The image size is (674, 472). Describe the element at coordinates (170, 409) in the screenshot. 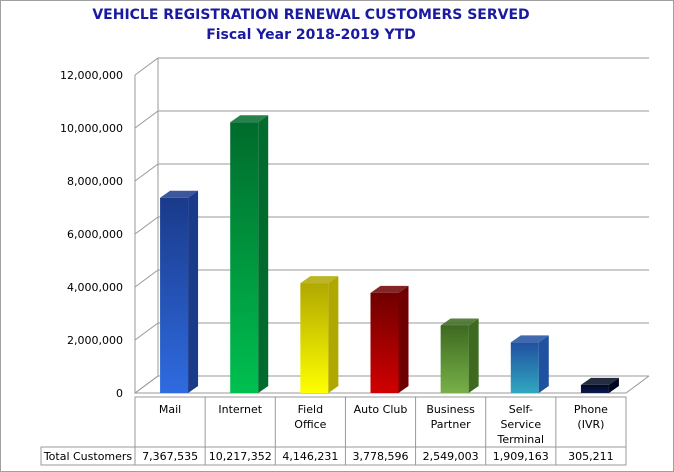

I see `category-label: Mail` at that location.